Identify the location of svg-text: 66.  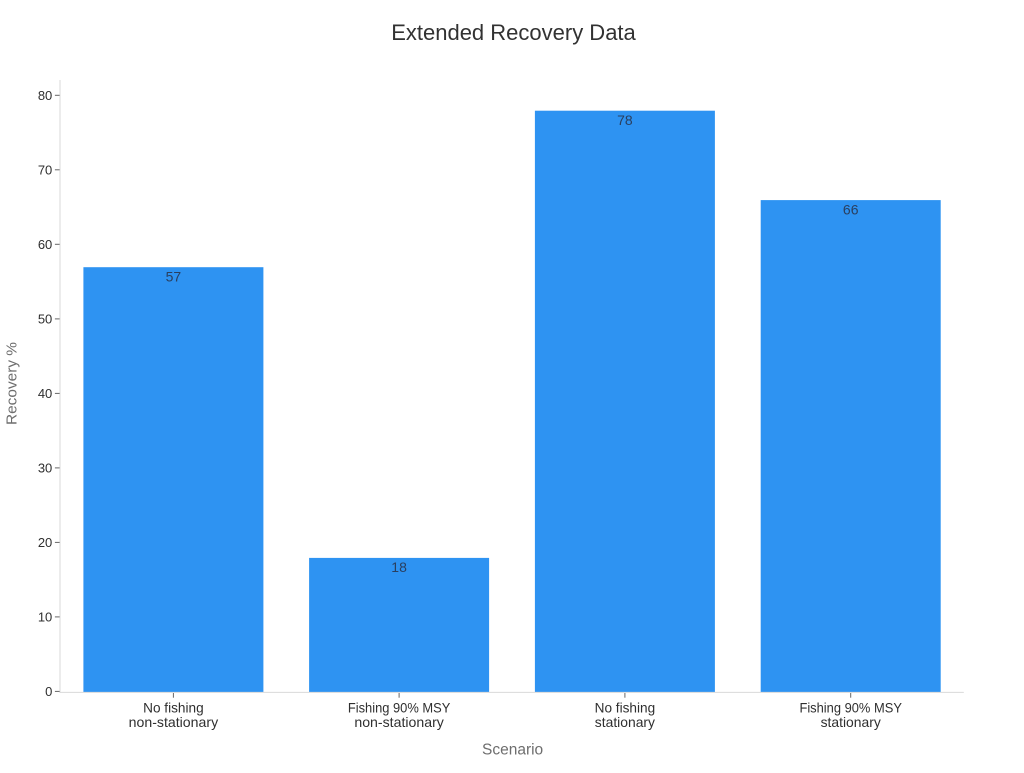
(851, 209).